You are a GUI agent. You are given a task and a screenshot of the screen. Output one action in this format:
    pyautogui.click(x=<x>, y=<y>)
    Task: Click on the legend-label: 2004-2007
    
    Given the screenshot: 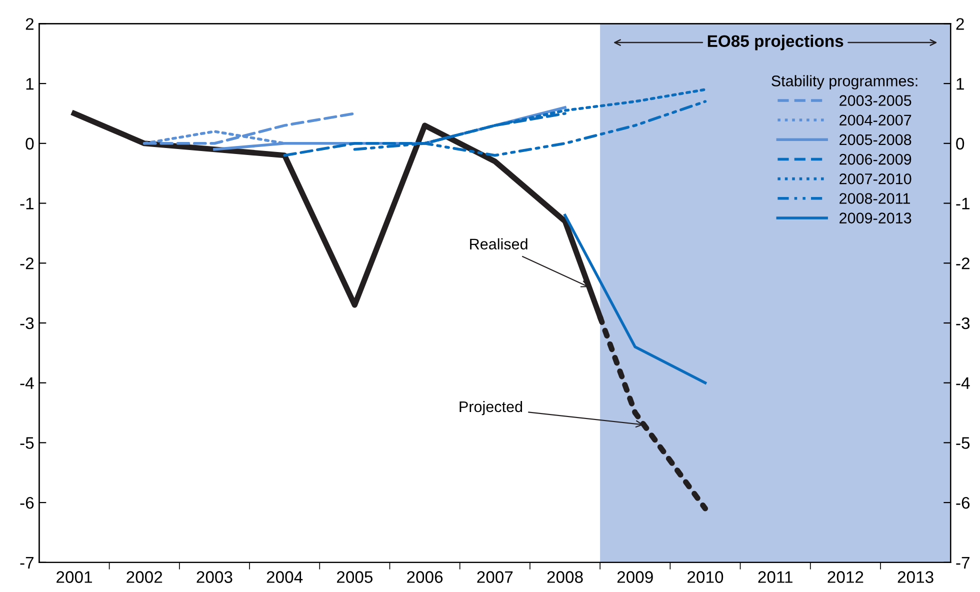 What is the action you would take?
    pyautogui.click(x=876, y=120)
    